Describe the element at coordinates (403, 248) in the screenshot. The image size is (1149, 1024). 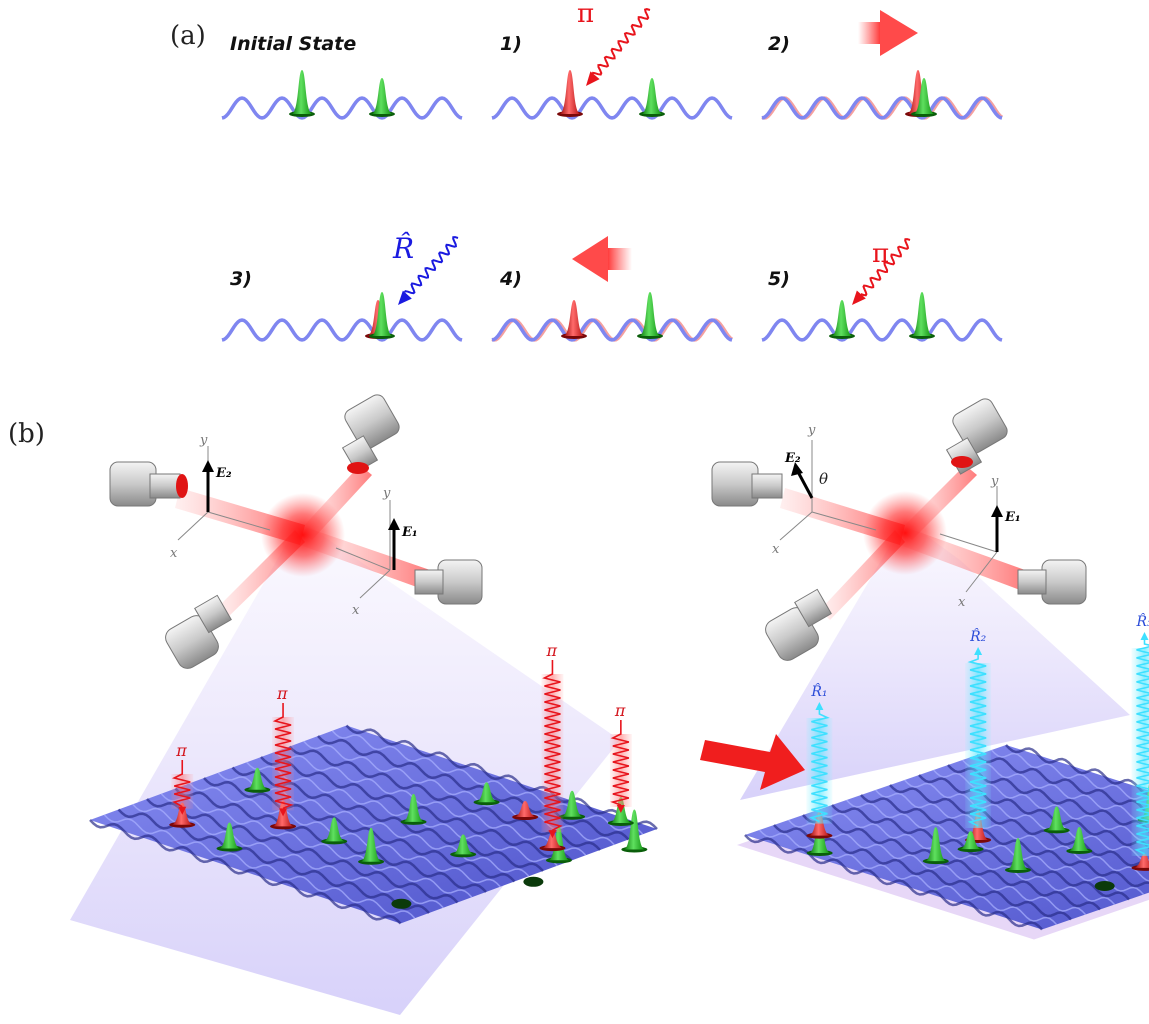
I see `readout-photon-label-3: R̂` at that location.